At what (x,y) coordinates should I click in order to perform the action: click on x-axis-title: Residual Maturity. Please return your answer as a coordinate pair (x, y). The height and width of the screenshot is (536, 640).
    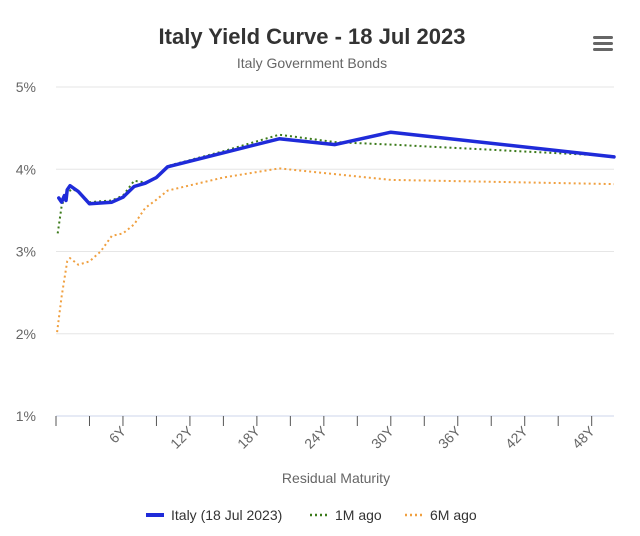
    Looking at the image, I should click on (336, 478).